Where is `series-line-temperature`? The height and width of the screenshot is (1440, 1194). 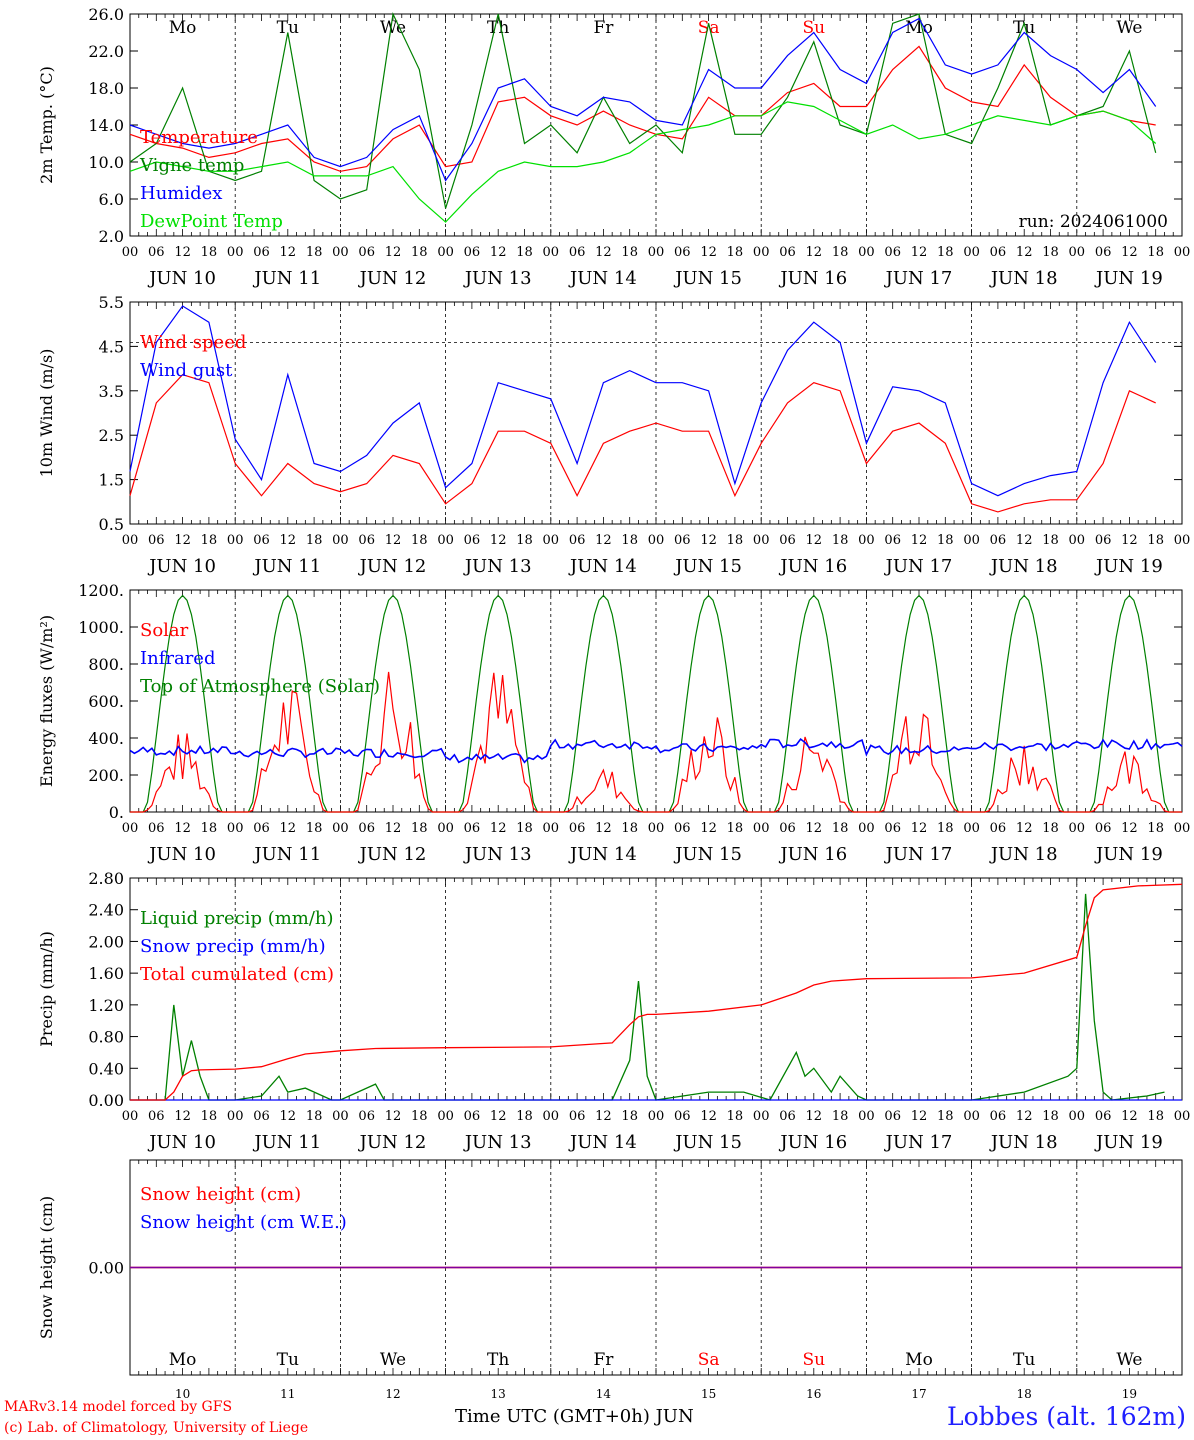 series-line-temperature is located at coordinates (642, 108).